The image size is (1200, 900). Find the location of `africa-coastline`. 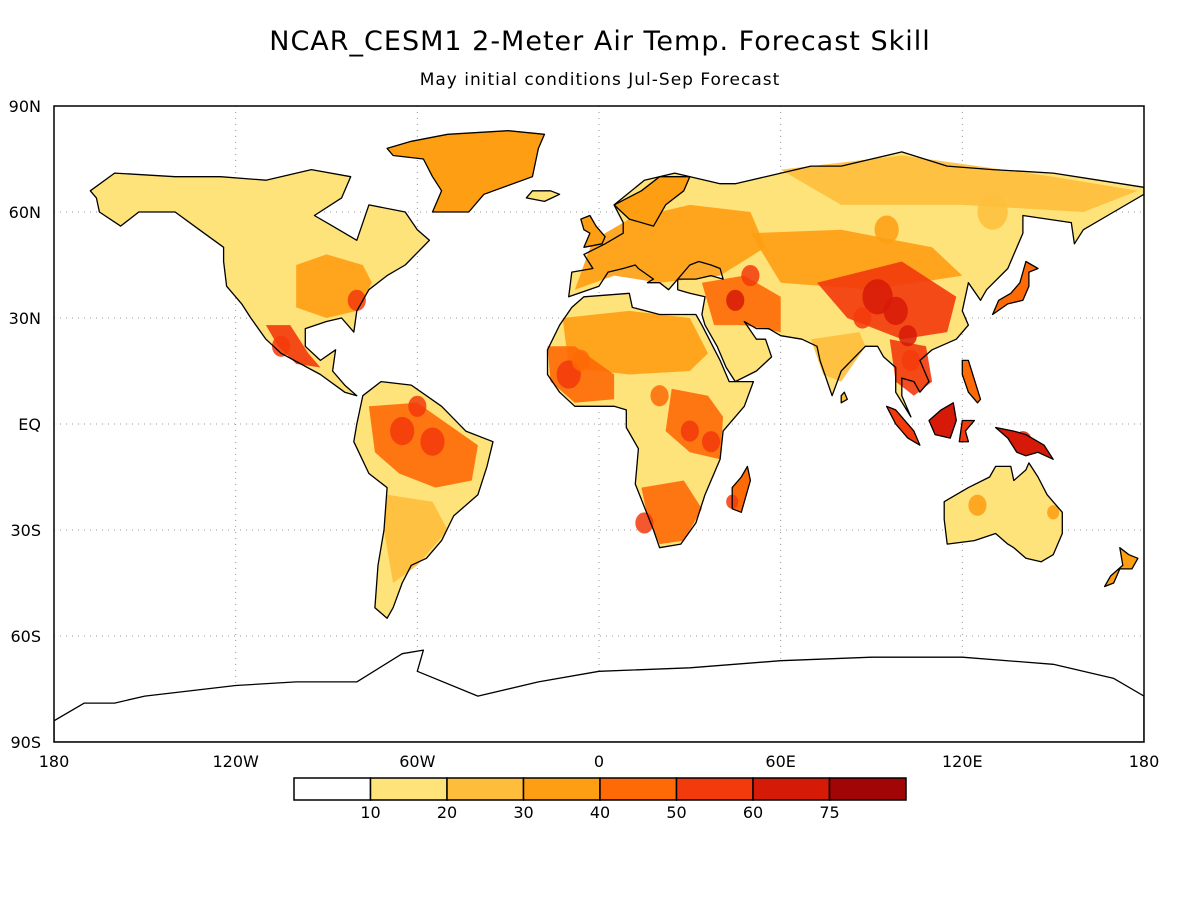

africa-coastline is located at coordinates (650, 420).